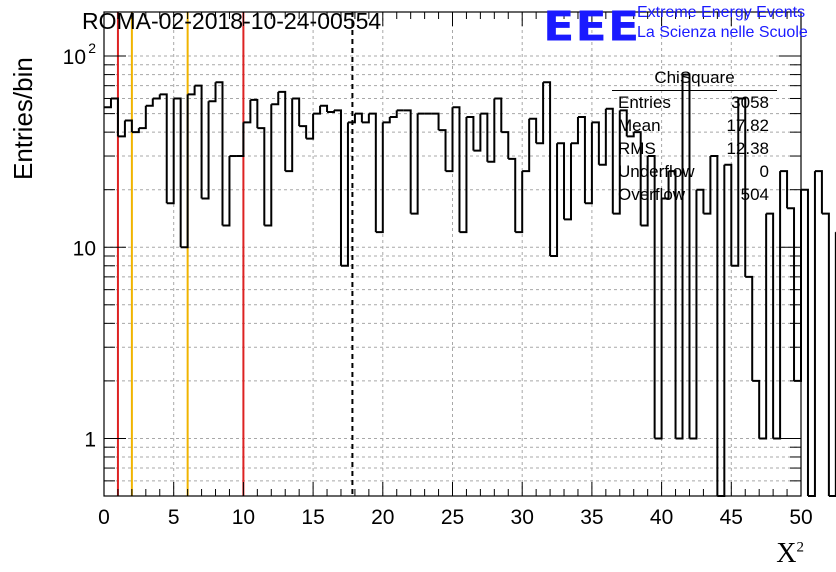 The height and width of the screenshot is (572, 836). Describe the element at coordinates (592, 26) in the screenshot. I see `eee-logo: EEE` at that location.